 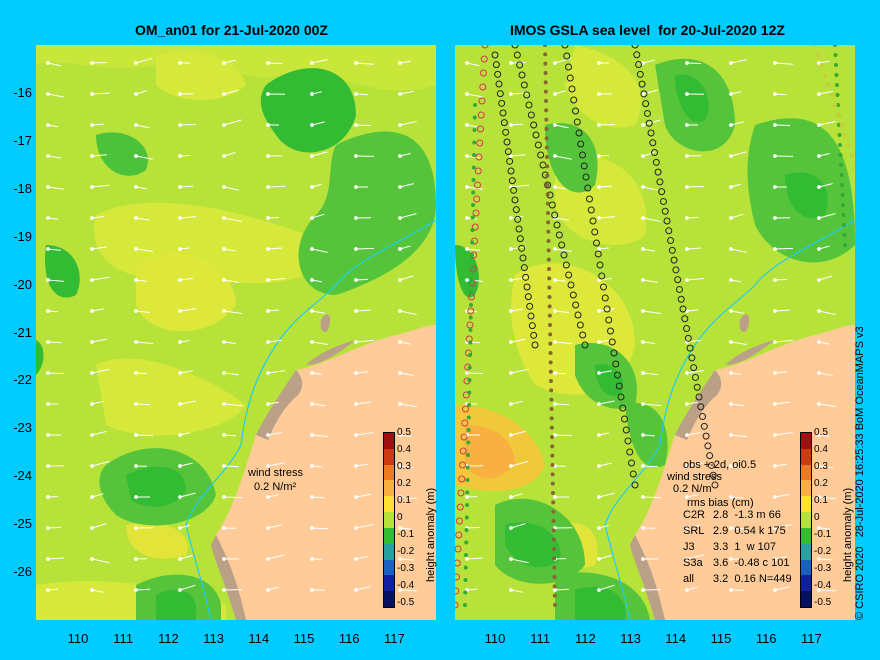 I want to click on colorbar-tick-label: 0.3, so click(x=821, y=466).